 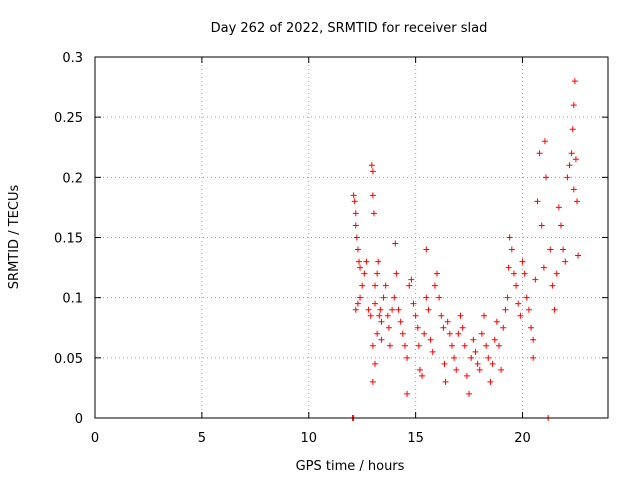 I want to click on x-tick-label: 0, so click(x=95, y=438).